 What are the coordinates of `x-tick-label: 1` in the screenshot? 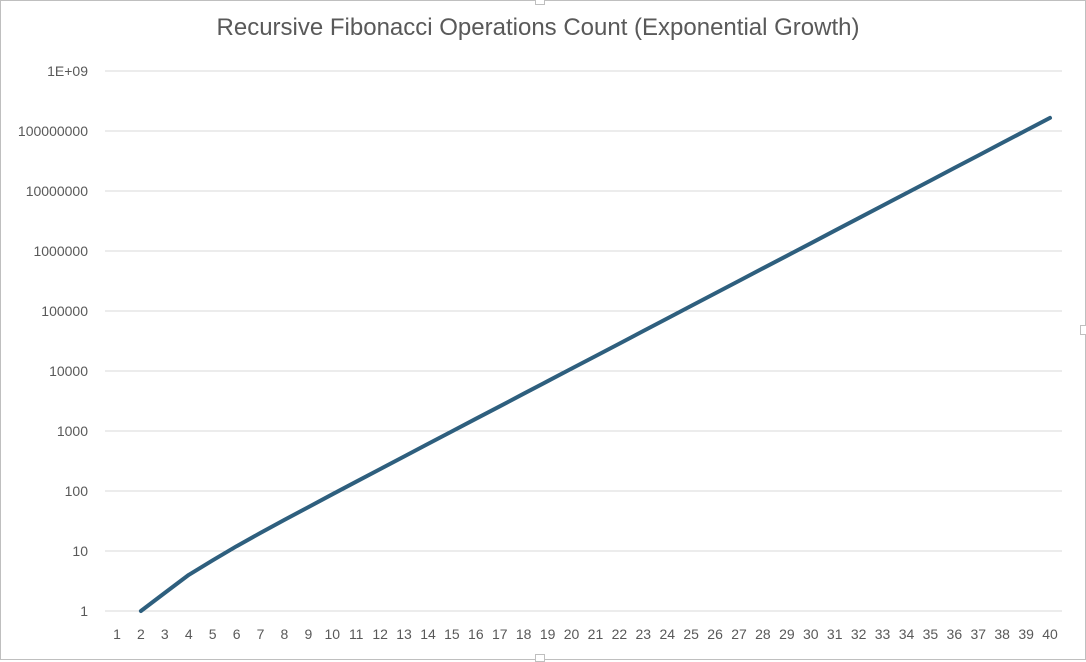 It's located at (117, 634).